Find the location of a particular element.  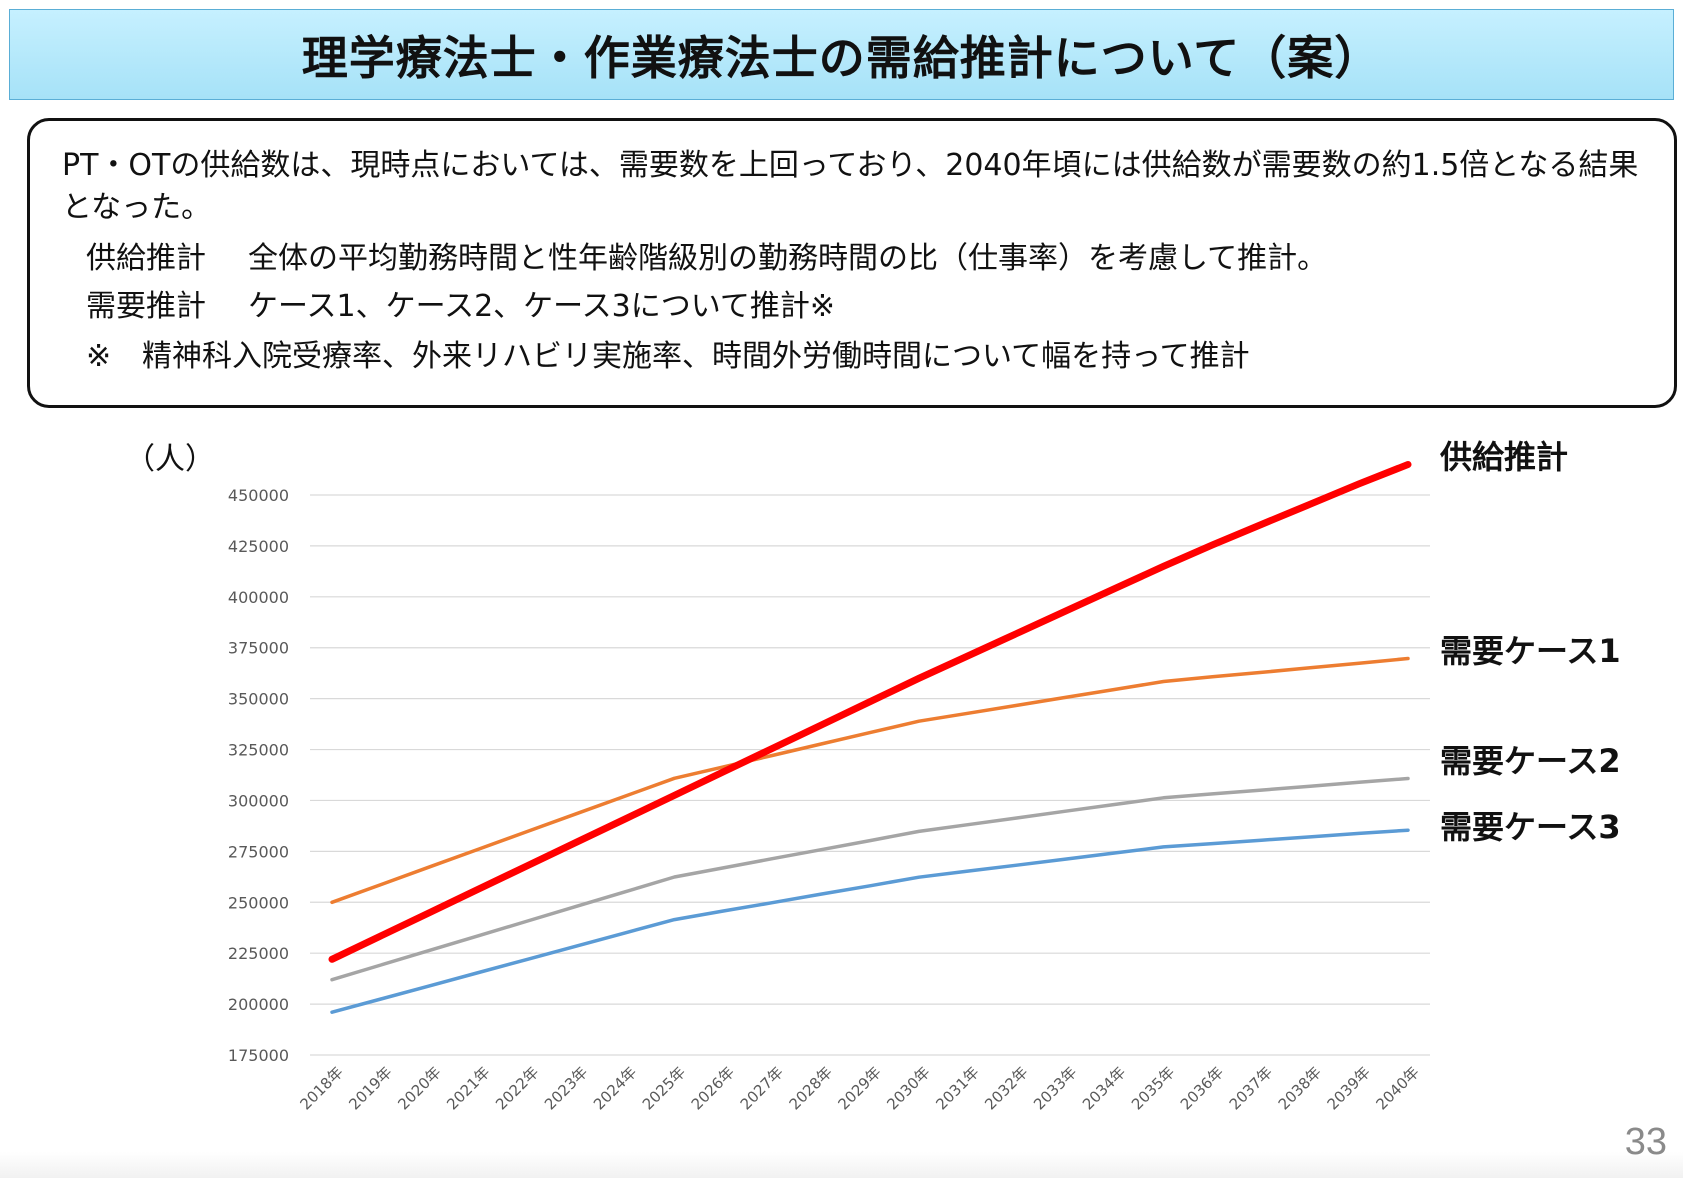

y-tick-label: 225000 is located at coordinates (258, 953).